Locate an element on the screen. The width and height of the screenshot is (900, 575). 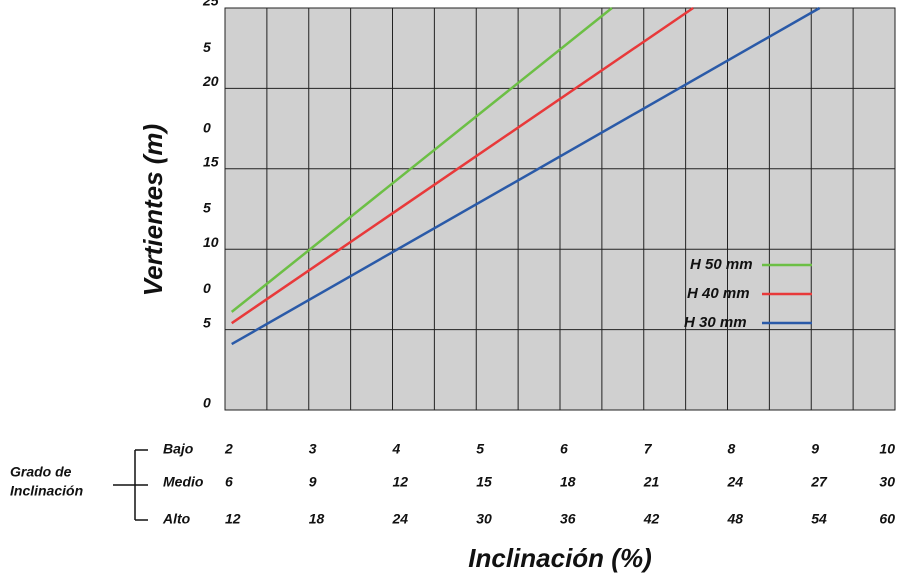
x-row-name: Alto is located at coordinates (176, 519).